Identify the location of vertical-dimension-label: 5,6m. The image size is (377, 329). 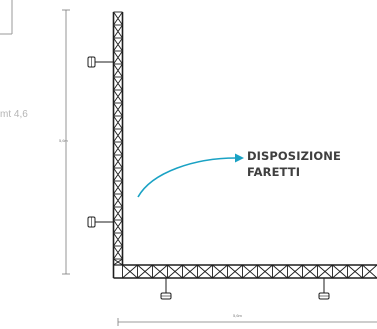
(64, 140).